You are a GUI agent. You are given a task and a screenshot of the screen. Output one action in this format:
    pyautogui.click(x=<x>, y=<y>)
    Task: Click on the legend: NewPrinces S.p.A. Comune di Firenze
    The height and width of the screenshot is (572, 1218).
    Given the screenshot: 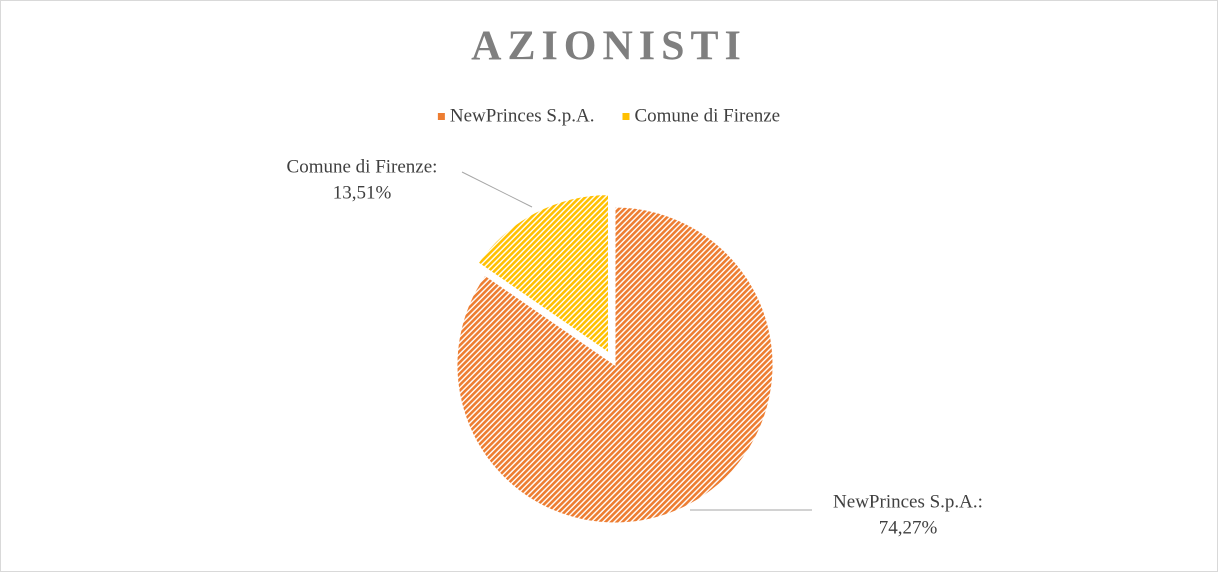 What is the action you would take?
    pyautogui.click(x=608, y=115)
    